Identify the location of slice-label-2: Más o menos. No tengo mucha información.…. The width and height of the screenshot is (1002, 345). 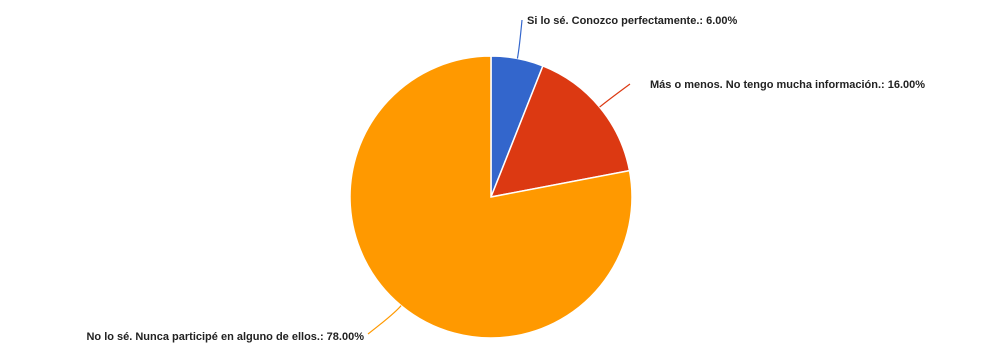
(787, 85).